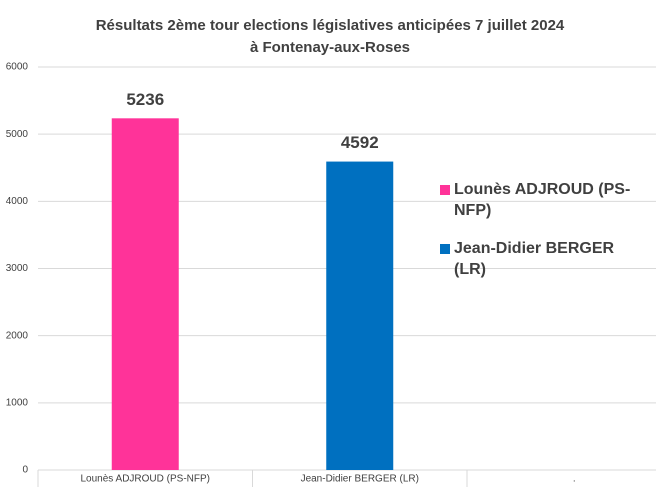  I want to click on legend-label: Lounès ADJROUD (PS-NFP), so click(542, 200).